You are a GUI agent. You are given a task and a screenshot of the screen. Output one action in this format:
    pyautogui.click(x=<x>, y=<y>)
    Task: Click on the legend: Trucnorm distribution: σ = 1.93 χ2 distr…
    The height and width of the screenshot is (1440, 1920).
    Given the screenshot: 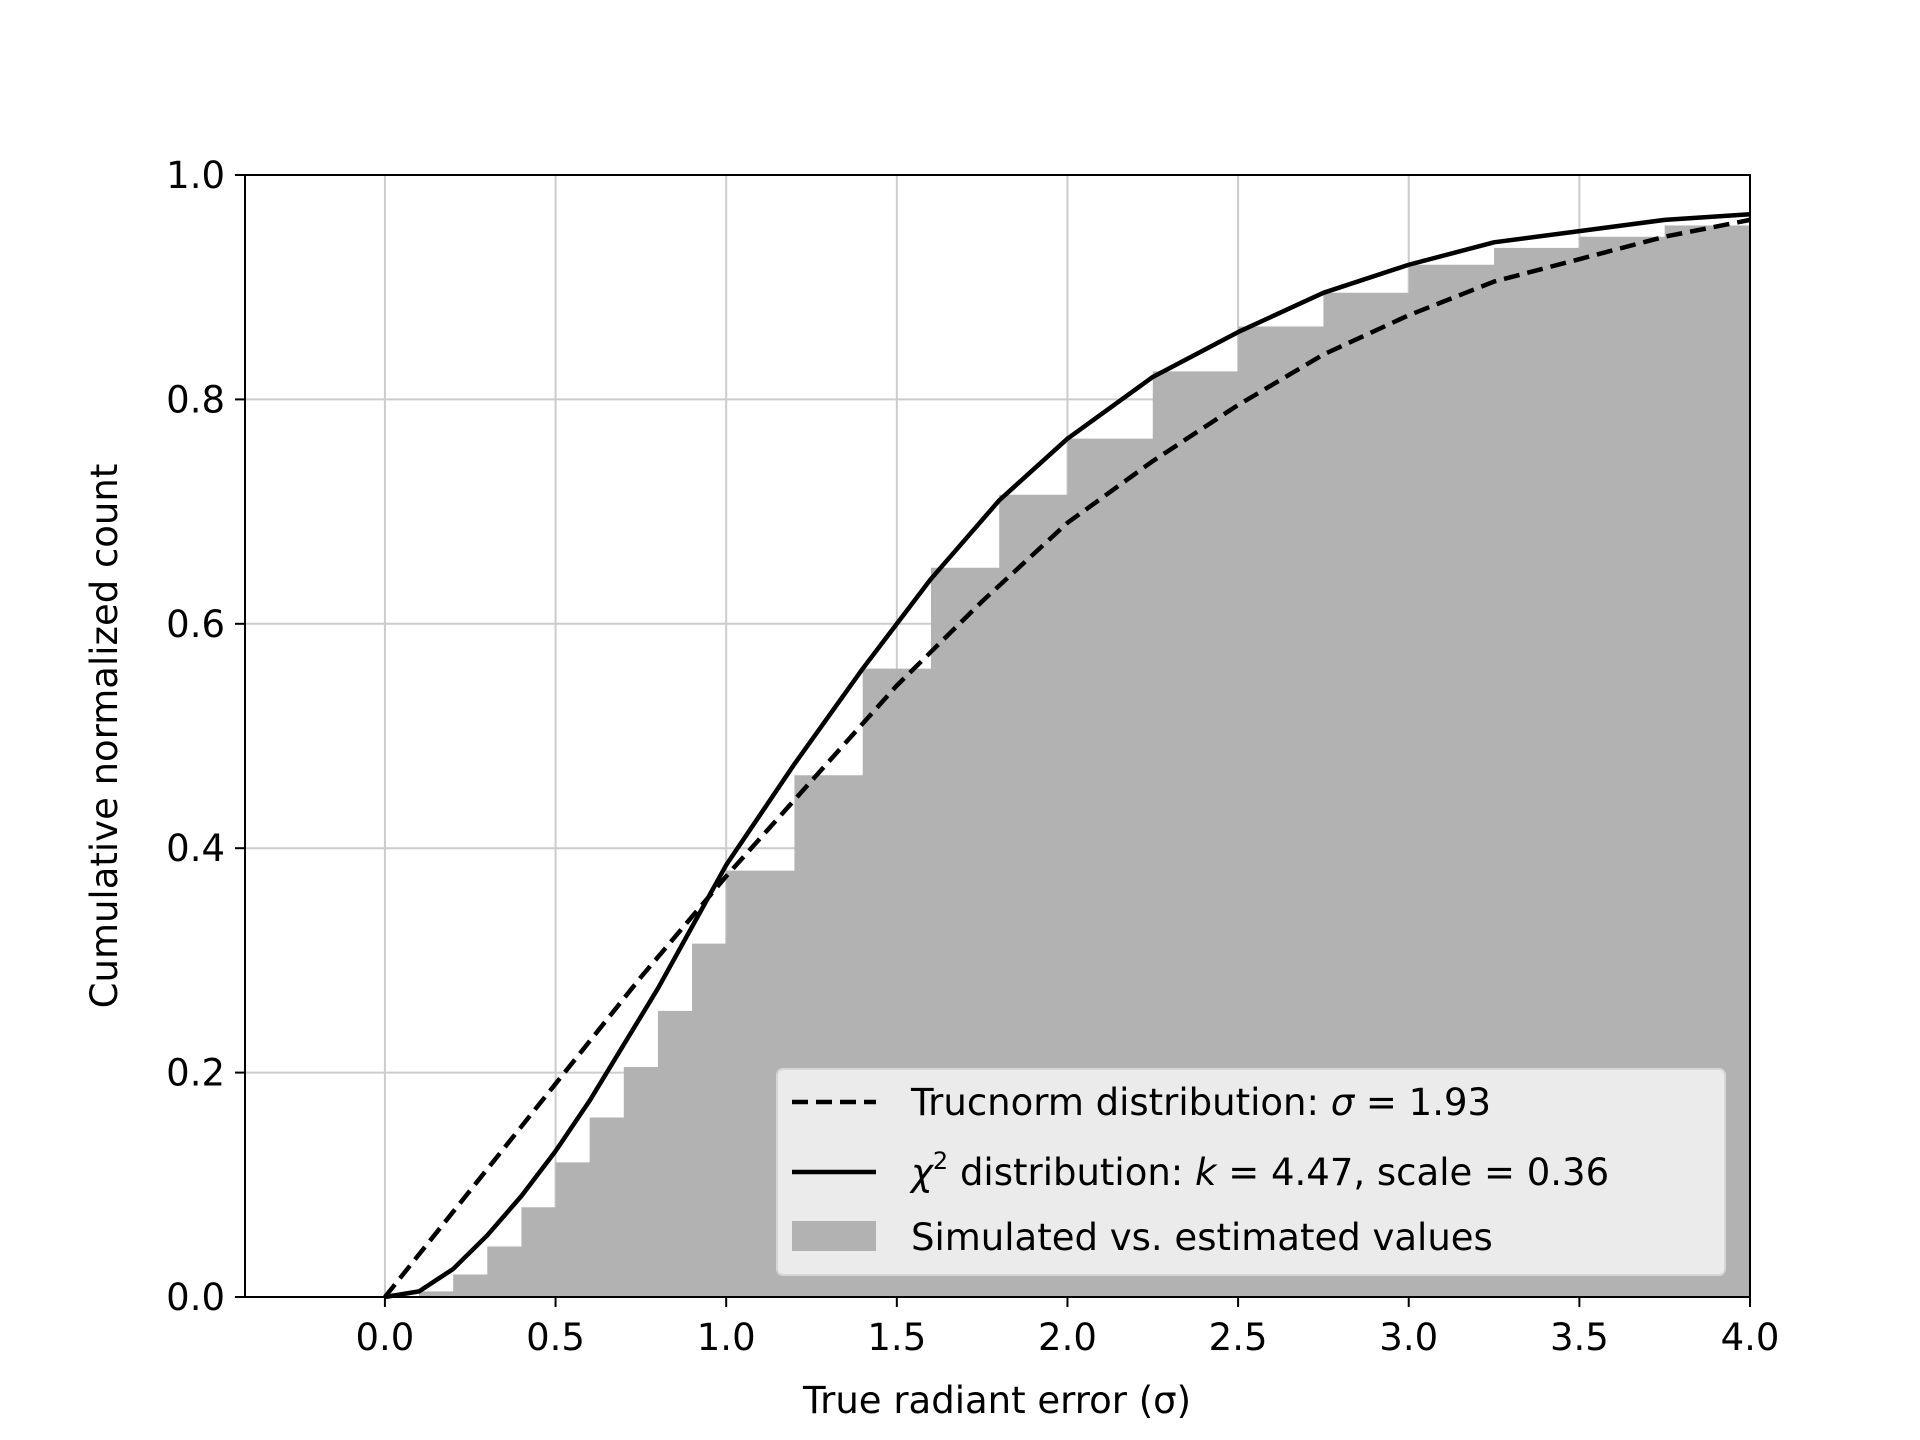 What is the action you would take?
    pyautogui.click(x=1251, y=1172)
    